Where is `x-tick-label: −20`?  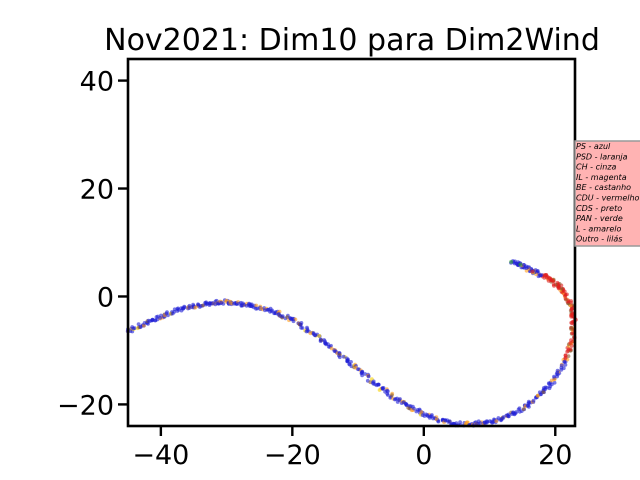
x-tick-label: −20 is located at coordinates (292, 455).